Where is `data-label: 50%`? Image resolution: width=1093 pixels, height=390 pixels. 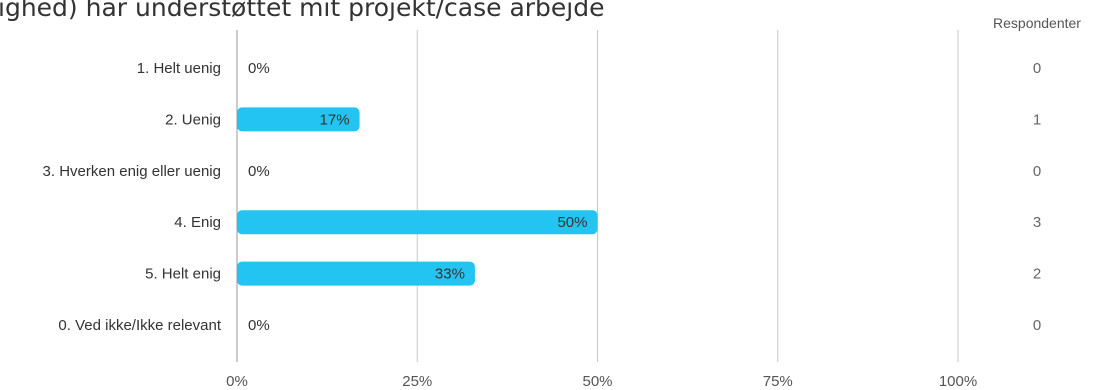
data-label: 50% is located at coordinates (572, 222).